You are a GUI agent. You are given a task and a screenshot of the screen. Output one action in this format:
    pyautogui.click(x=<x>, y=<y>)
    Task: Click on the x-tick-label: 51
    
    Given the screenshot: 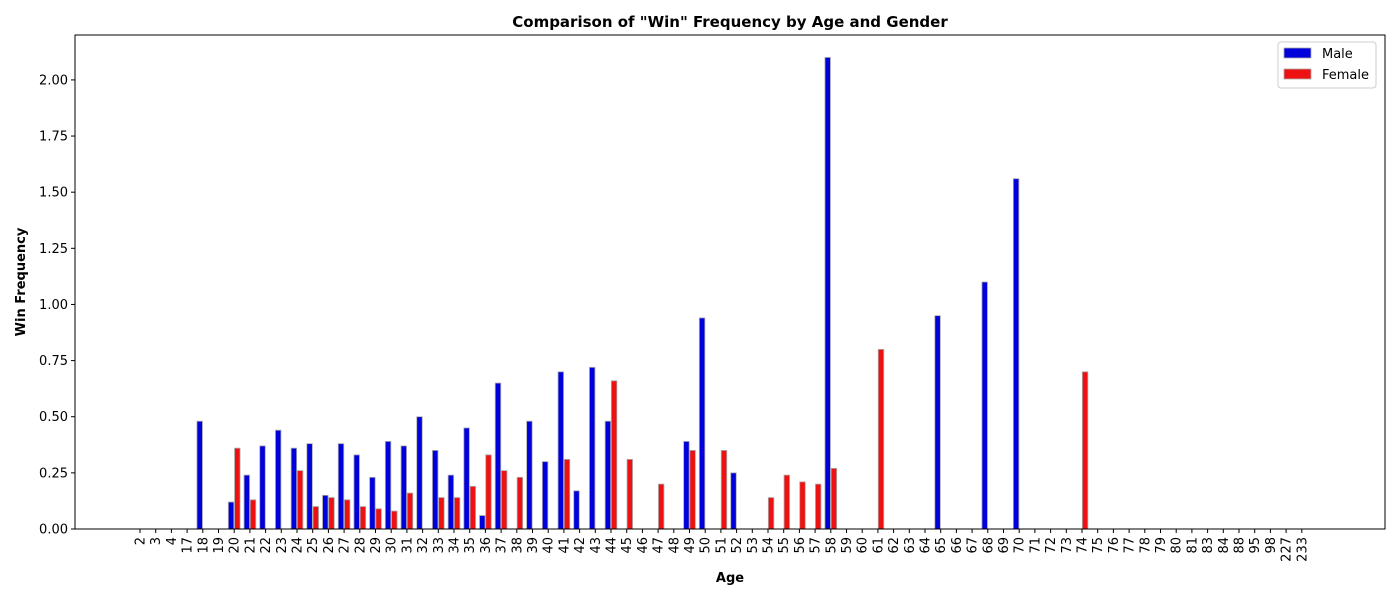 What is the action you would take?
    pyautogui.click(x=721, y=545)
    